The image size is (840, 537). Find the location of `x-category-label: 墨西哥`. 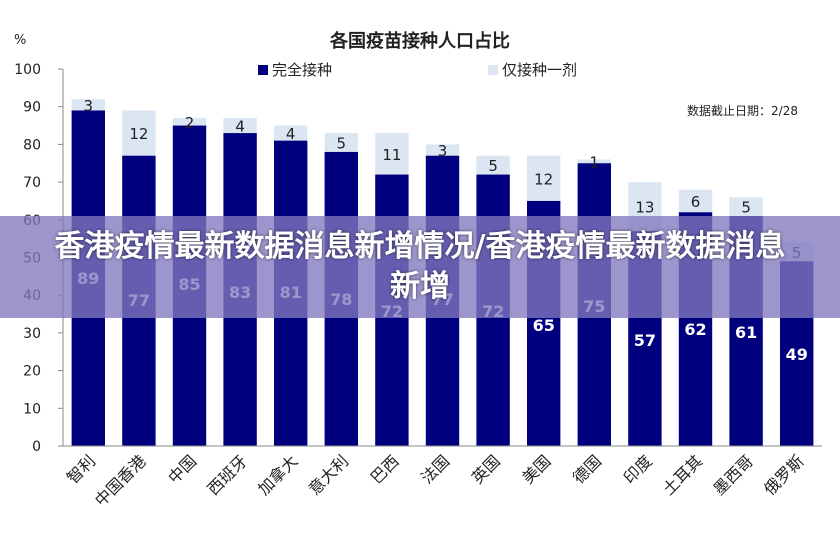

x-category-label: 墨西哥 is located at coordinates (733, 474).